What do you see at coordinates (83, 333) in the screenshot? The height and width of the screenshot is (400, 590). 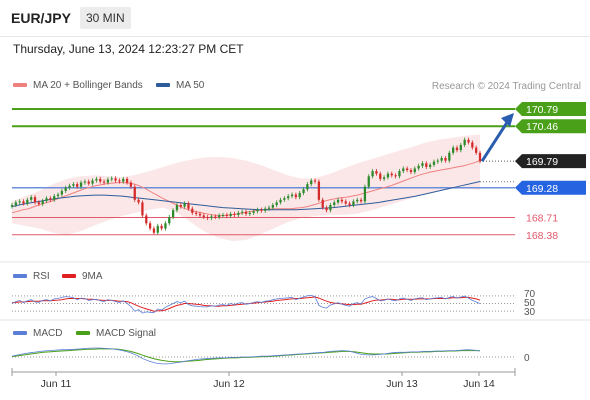 I see `macd-signal-swatch` at bounding box center [83, 333].